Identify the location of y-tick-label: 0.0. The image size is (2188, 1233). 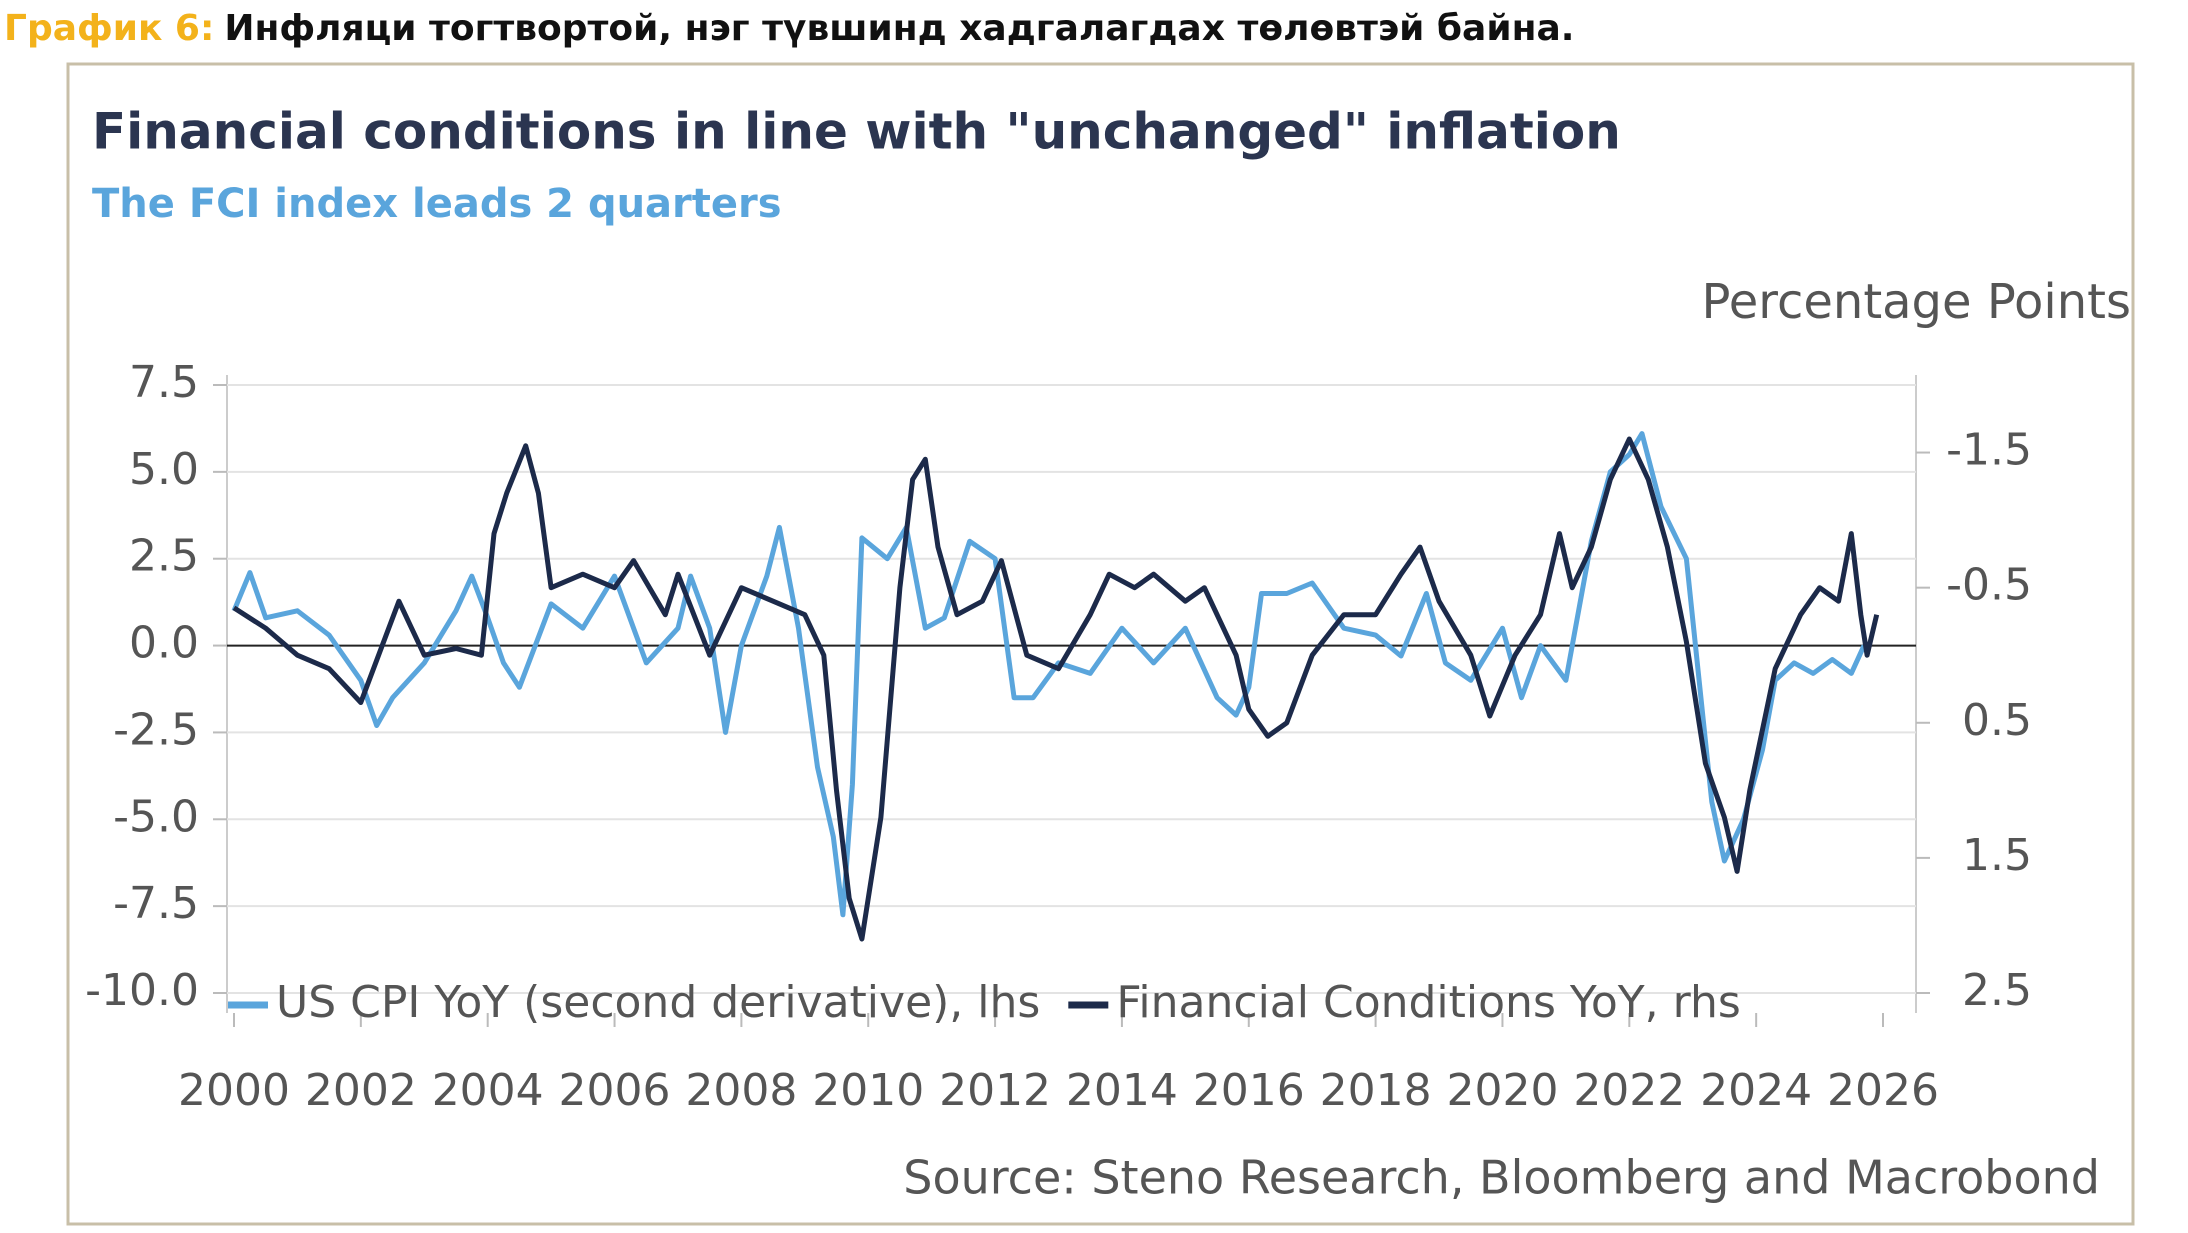
(164, 643).